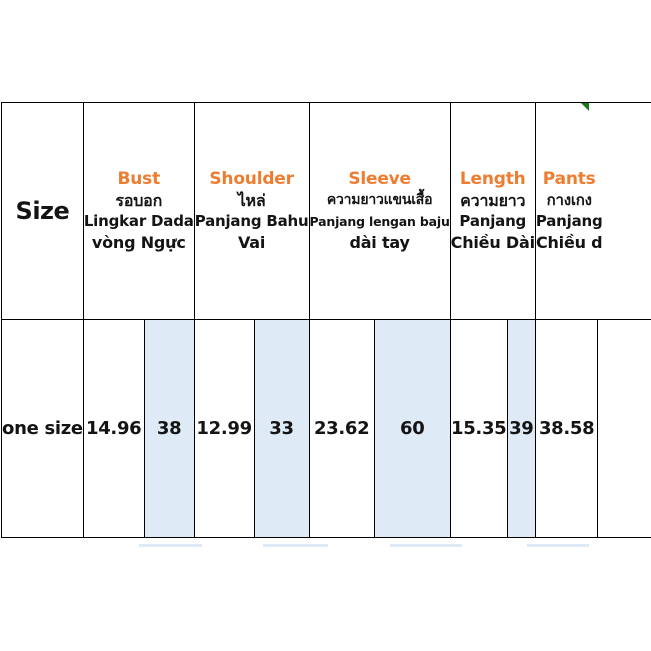 The image size is (651, 651). I want to click on bust-inch-cell: 14.96, so click(113, 428).